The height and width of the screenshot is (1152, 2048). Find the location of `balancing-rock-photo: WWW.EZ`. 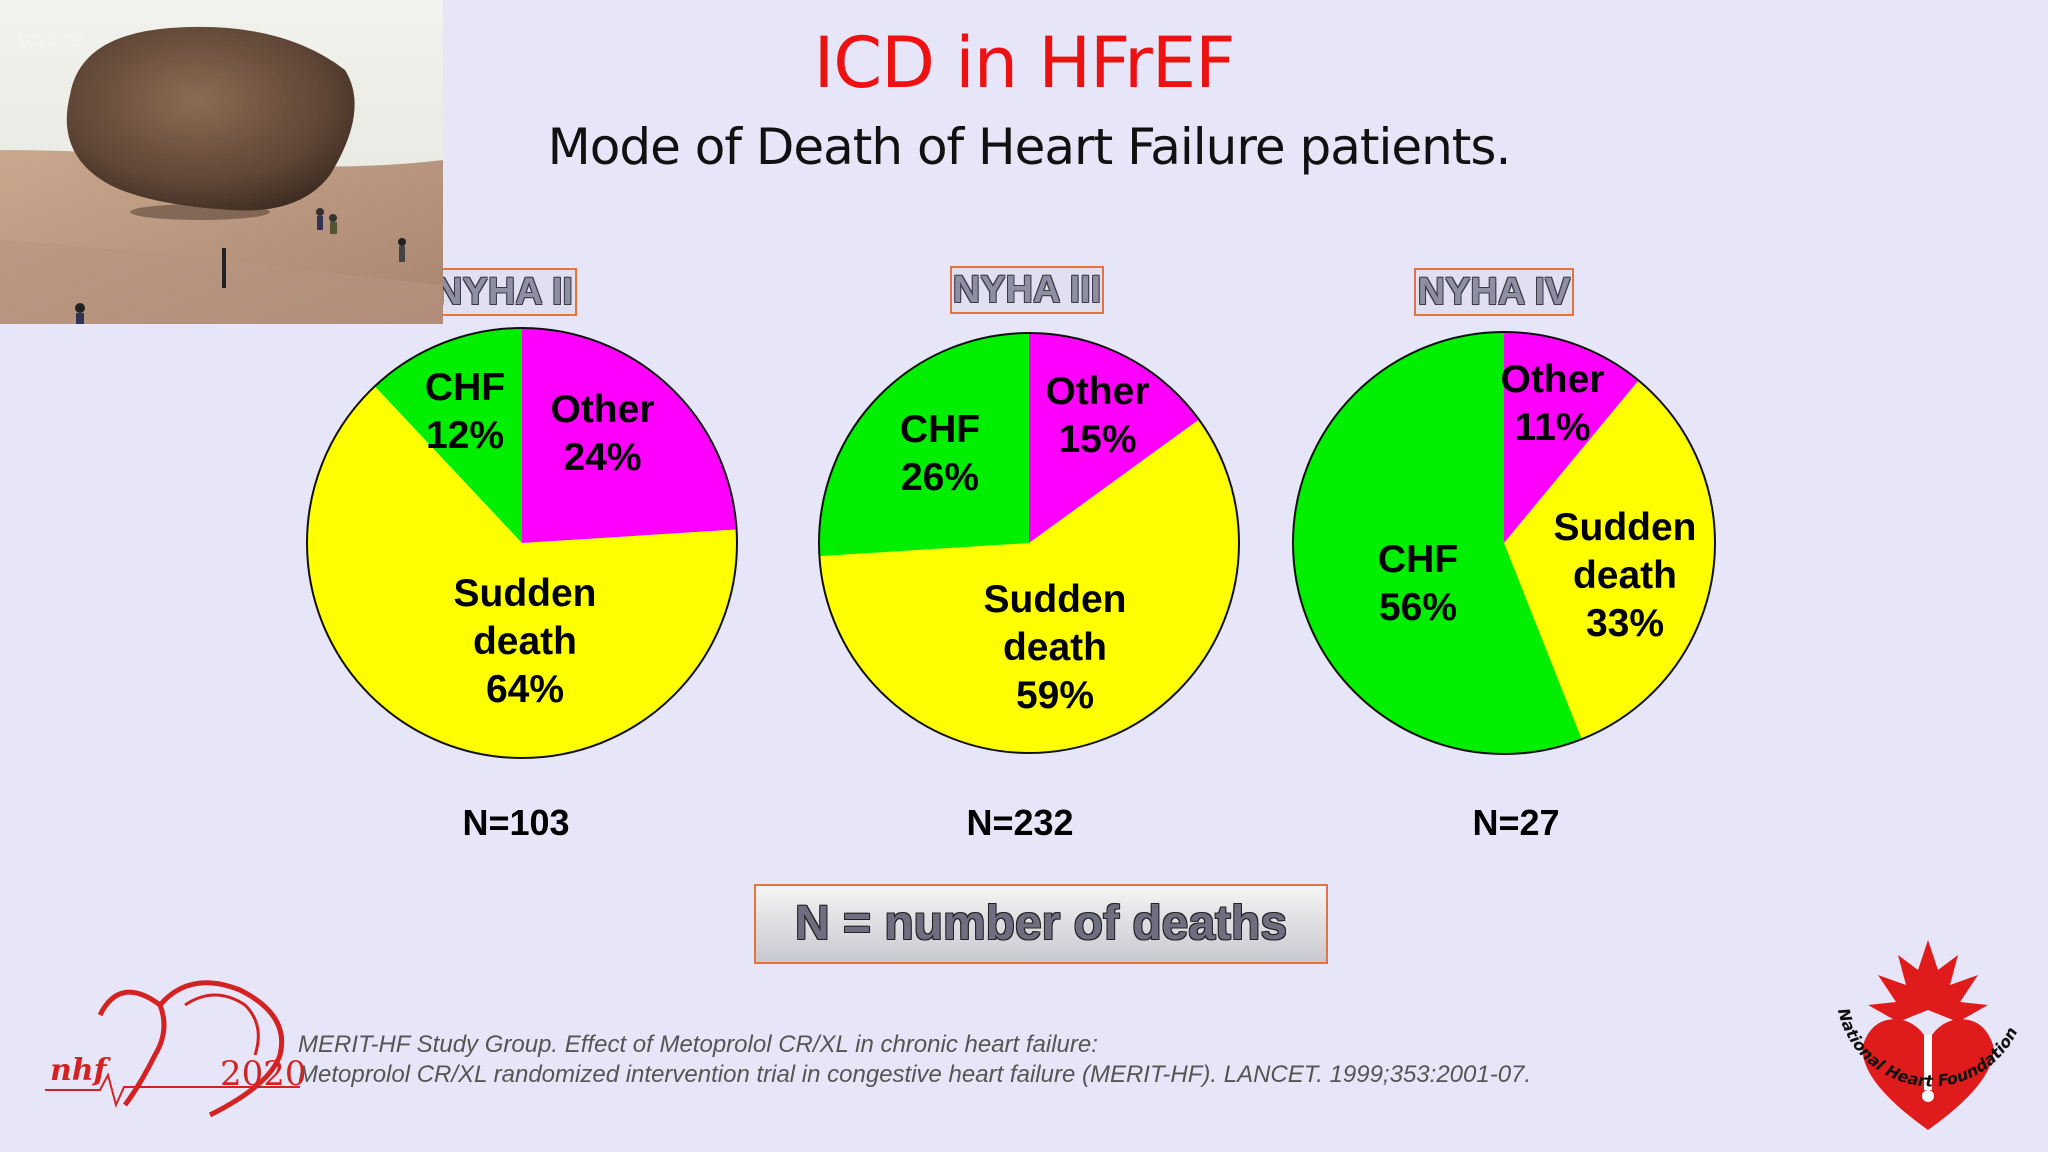

balancing-rock-photo: WWW.EZ is located at coordinates (221, 162).